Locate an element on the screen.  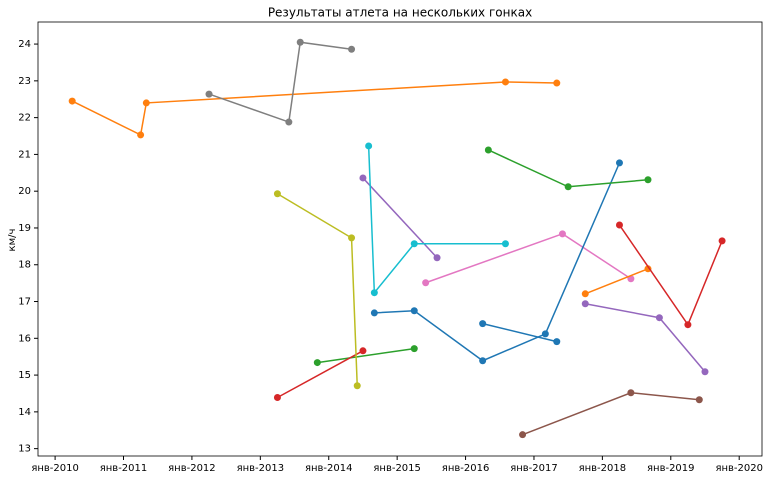
y-tick-label: 16 is located at coordinates (24, 338).